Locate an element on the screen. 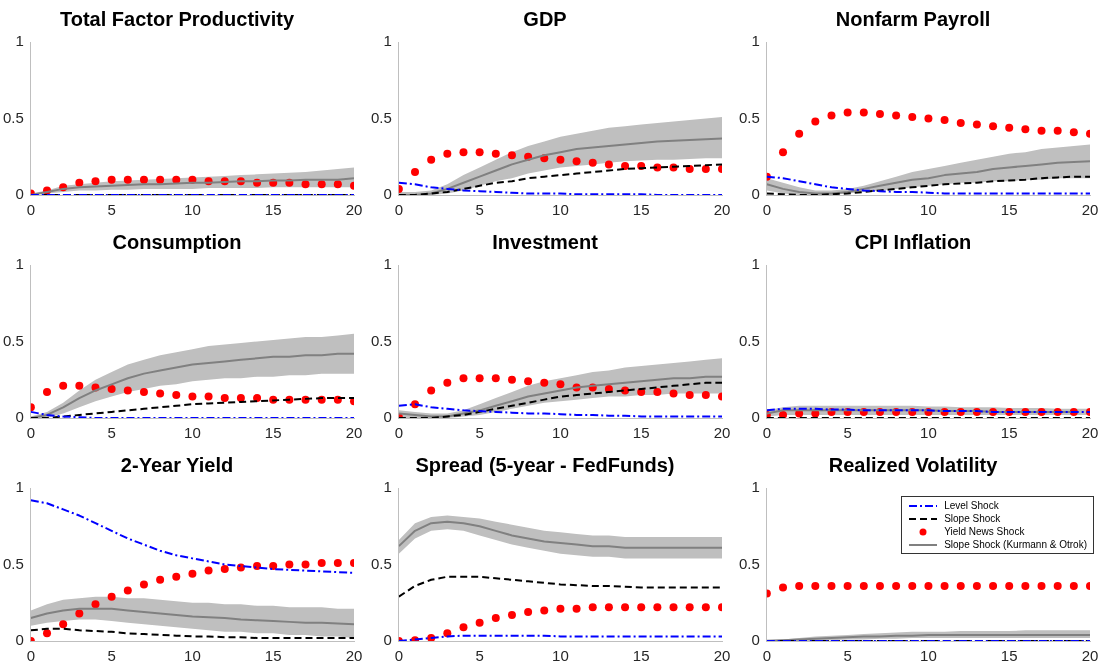 The image size is (1104, 670). chart-title: Total Factor Productivity is located at coordinates (177, 18).